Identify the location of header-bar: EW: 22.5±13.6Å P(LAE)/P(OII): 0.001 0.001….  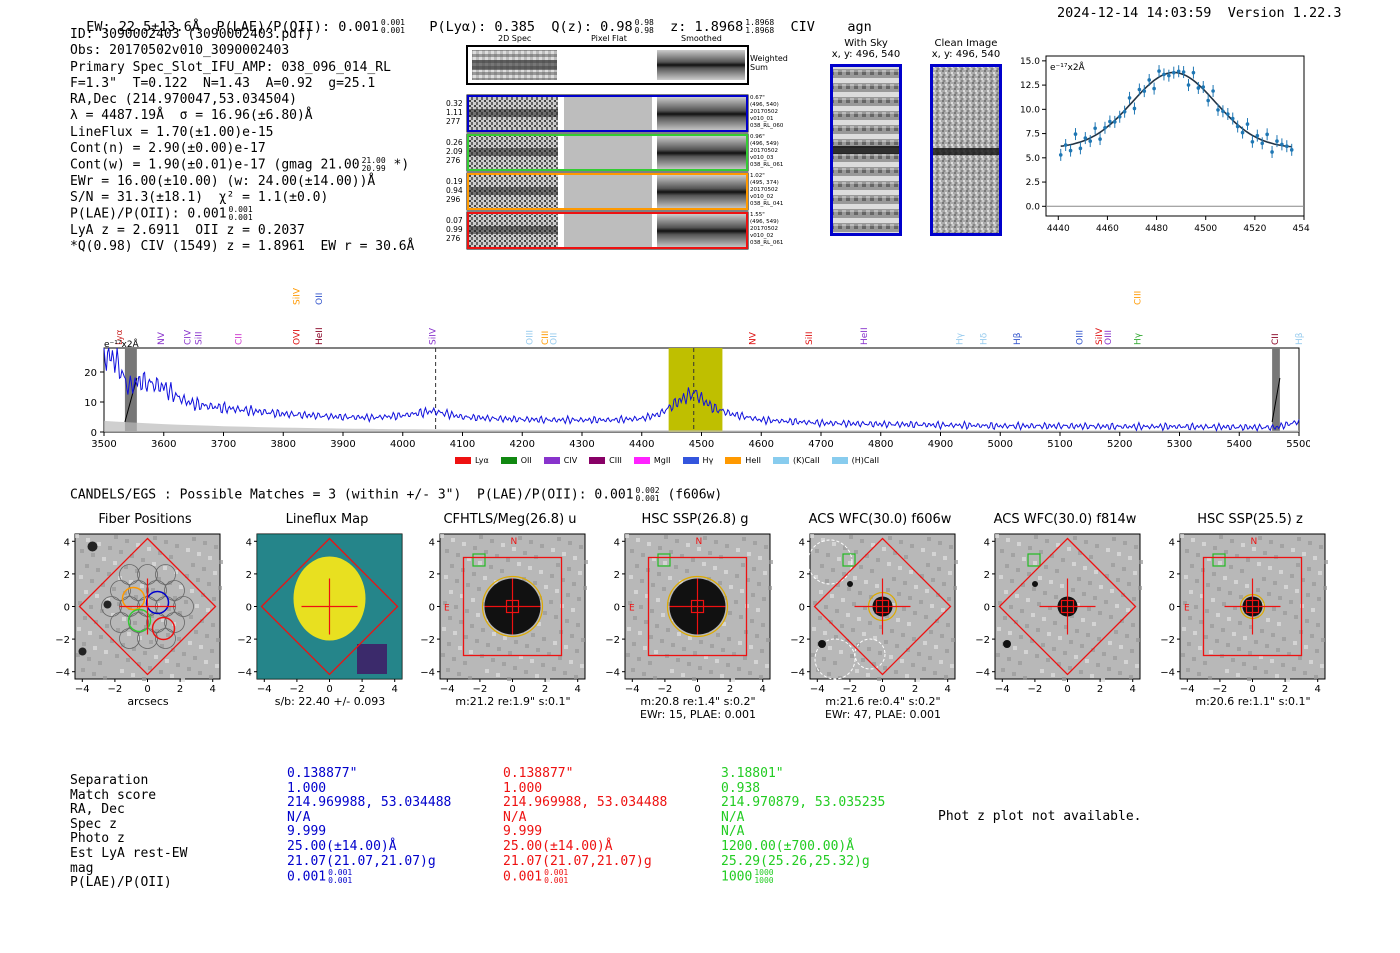
(470, 19).